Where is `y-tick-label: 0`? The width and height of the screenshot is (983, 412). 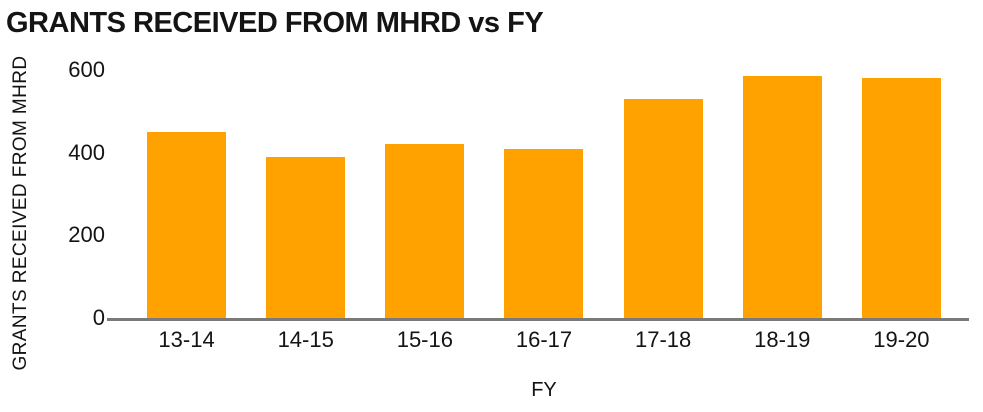
y-tick-label: 0 is located at coordinates (98, 317).